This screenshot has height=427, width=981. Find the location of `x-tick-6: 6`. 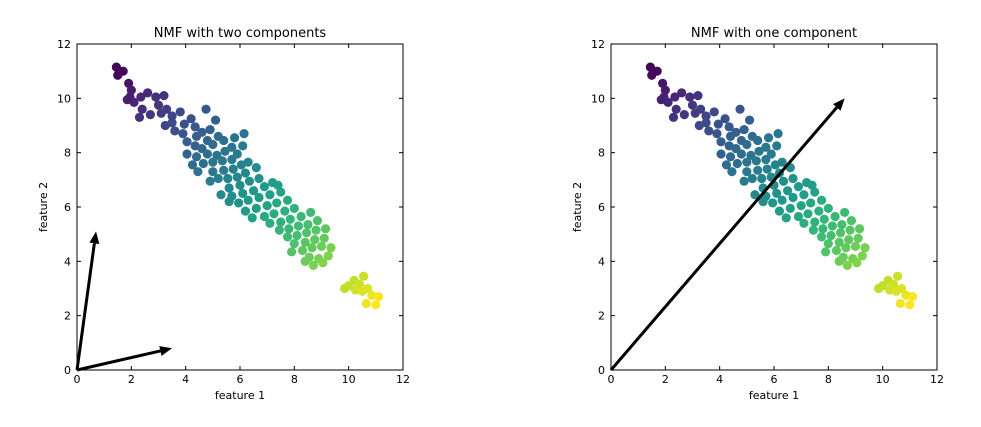

x-tick-6: 6 is located at coordinates (774, 379).